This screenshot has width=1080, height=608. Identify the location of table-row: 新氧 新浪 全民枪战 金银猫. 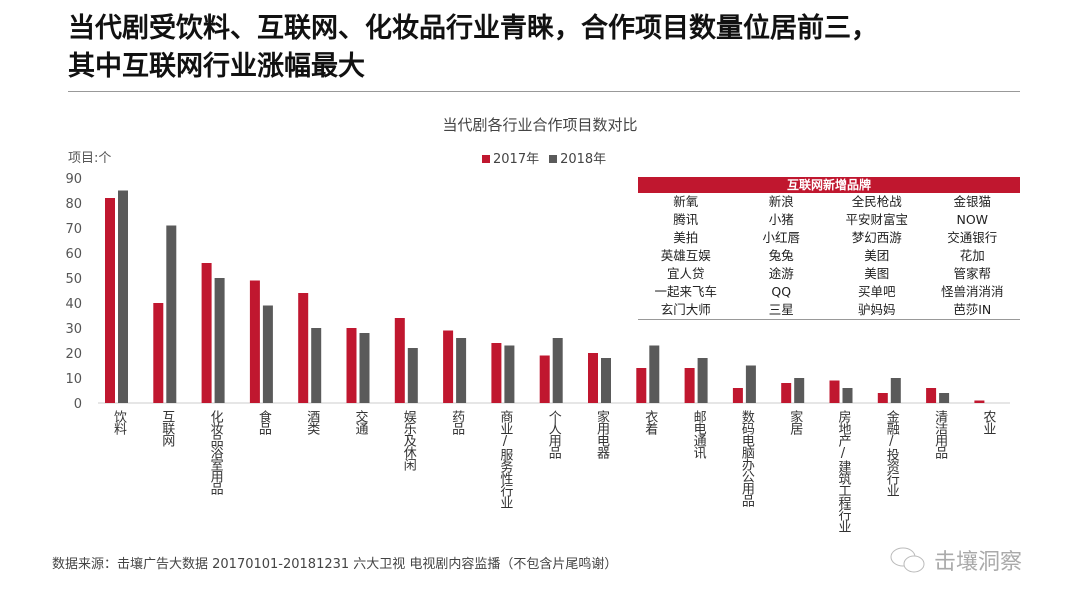
(829, 202).